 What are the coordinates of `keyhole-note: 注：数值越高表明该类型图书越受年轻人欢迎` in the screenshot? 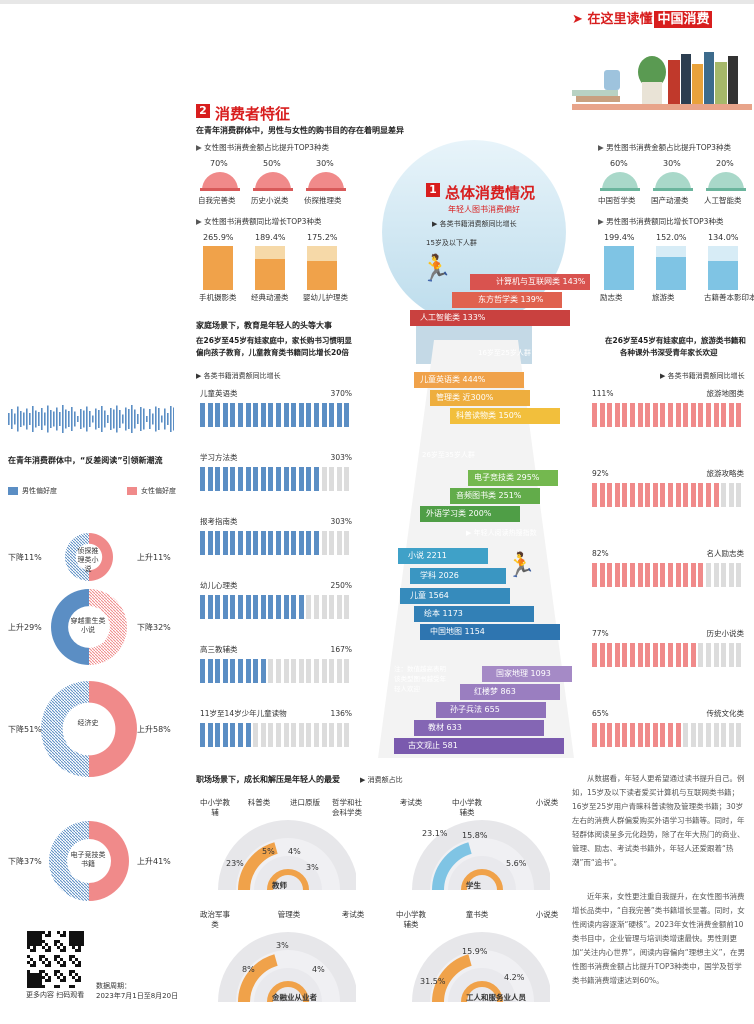 It's located at (420, 679).